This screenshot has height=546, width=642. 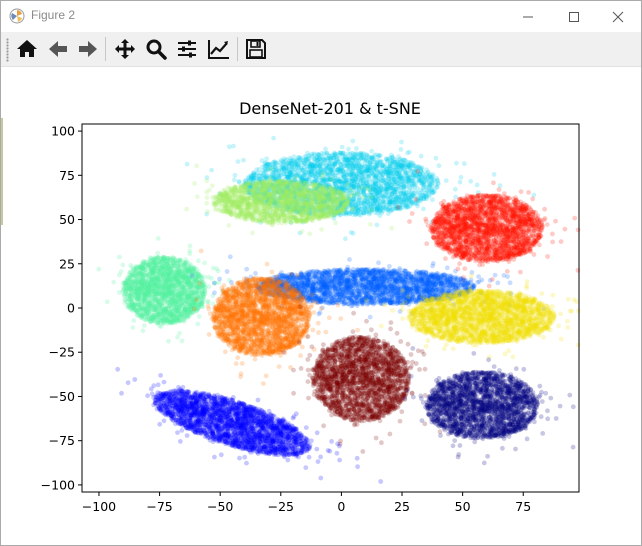 What do you see at coordinates (618, 16) in the screenshot?
I see `close-button` at bounding box center [618, 16].